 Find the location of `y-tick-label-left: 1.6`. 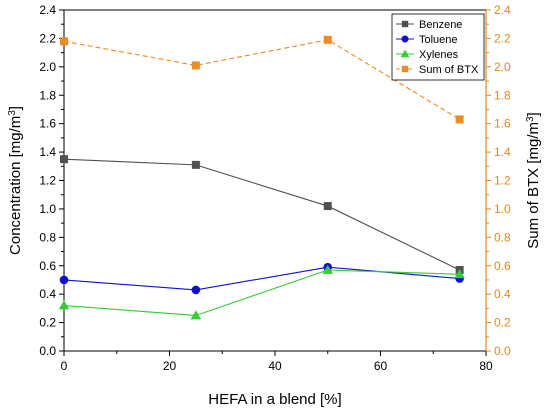

y-tick-label-left: 1.6 is located at coordinates (47, 124).